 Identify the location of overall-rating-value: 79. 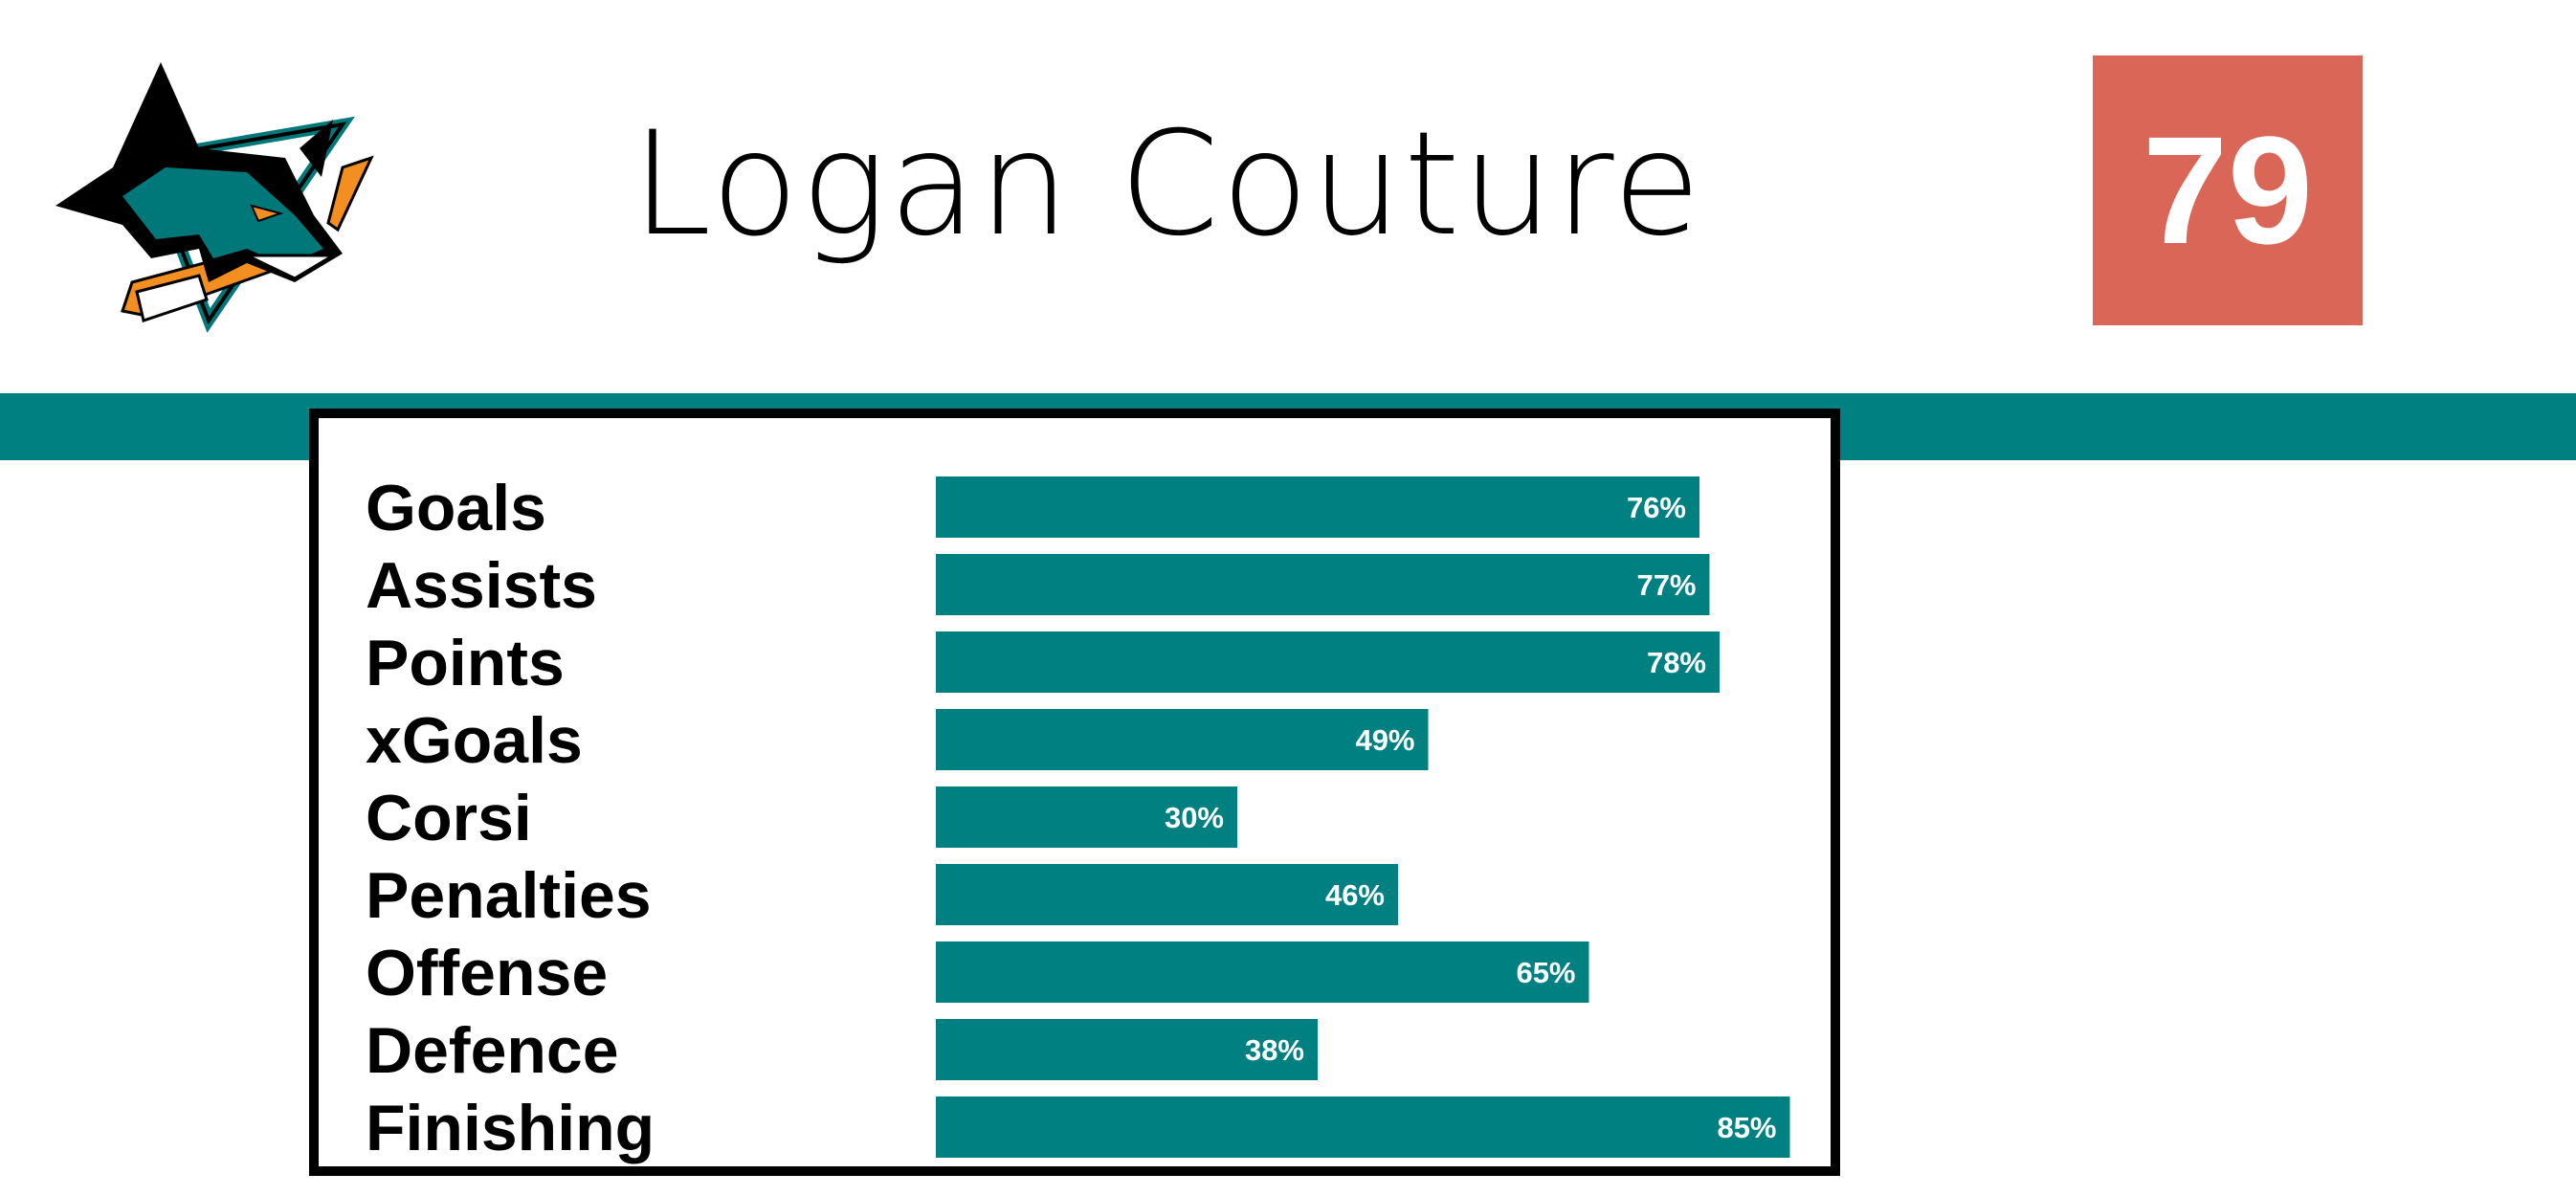
(2228, 190).